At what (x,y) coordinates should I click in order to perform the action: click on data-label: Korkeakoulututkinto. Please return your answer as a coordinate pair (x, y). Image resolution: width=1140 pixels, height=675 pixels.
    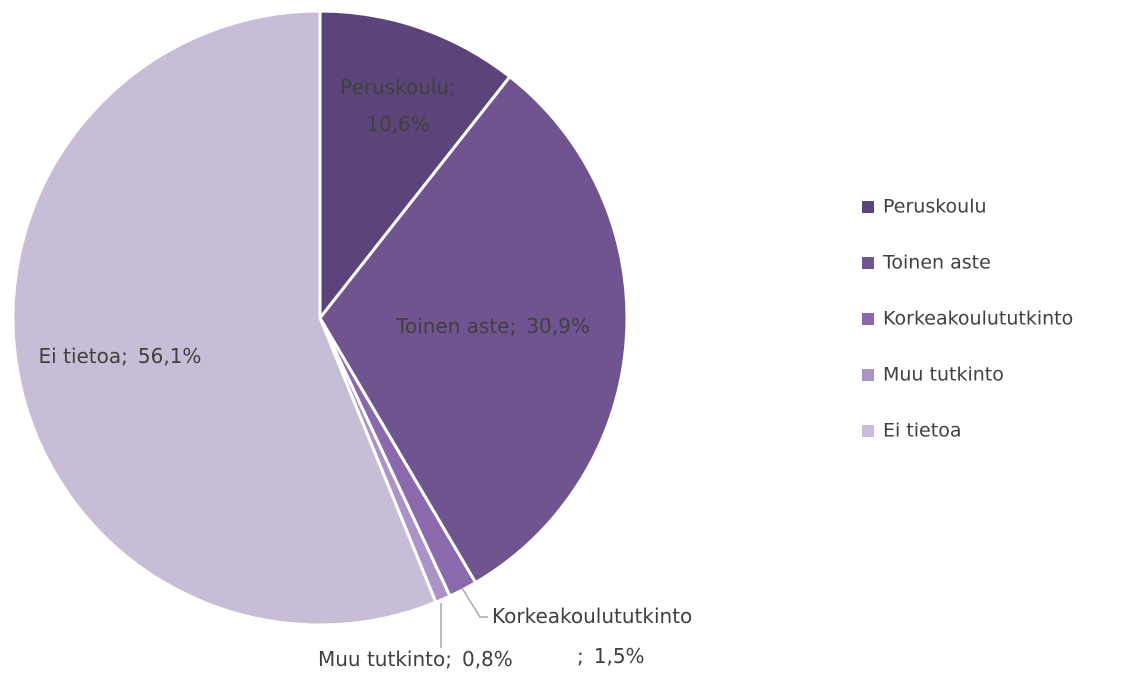
    Looking at the image, I should click on (592, 616).